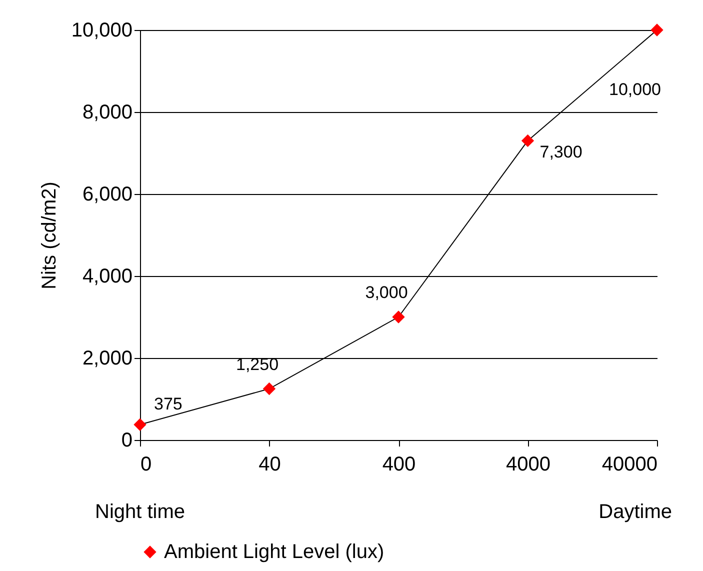 This screenshot has height=571, width=703. Describe the element at coordinates (140, 512) in the screenshot. I see `text: Night time` at that location.